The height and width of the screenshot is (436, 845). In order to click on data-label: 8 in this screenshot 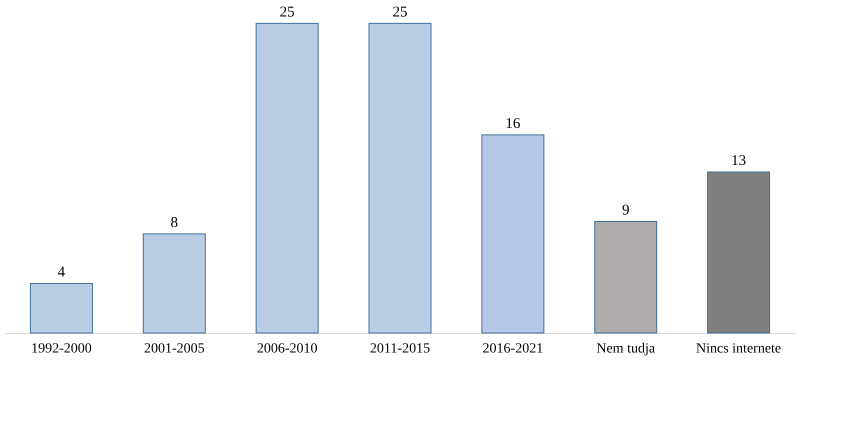, I will do `click(174, 222)`.